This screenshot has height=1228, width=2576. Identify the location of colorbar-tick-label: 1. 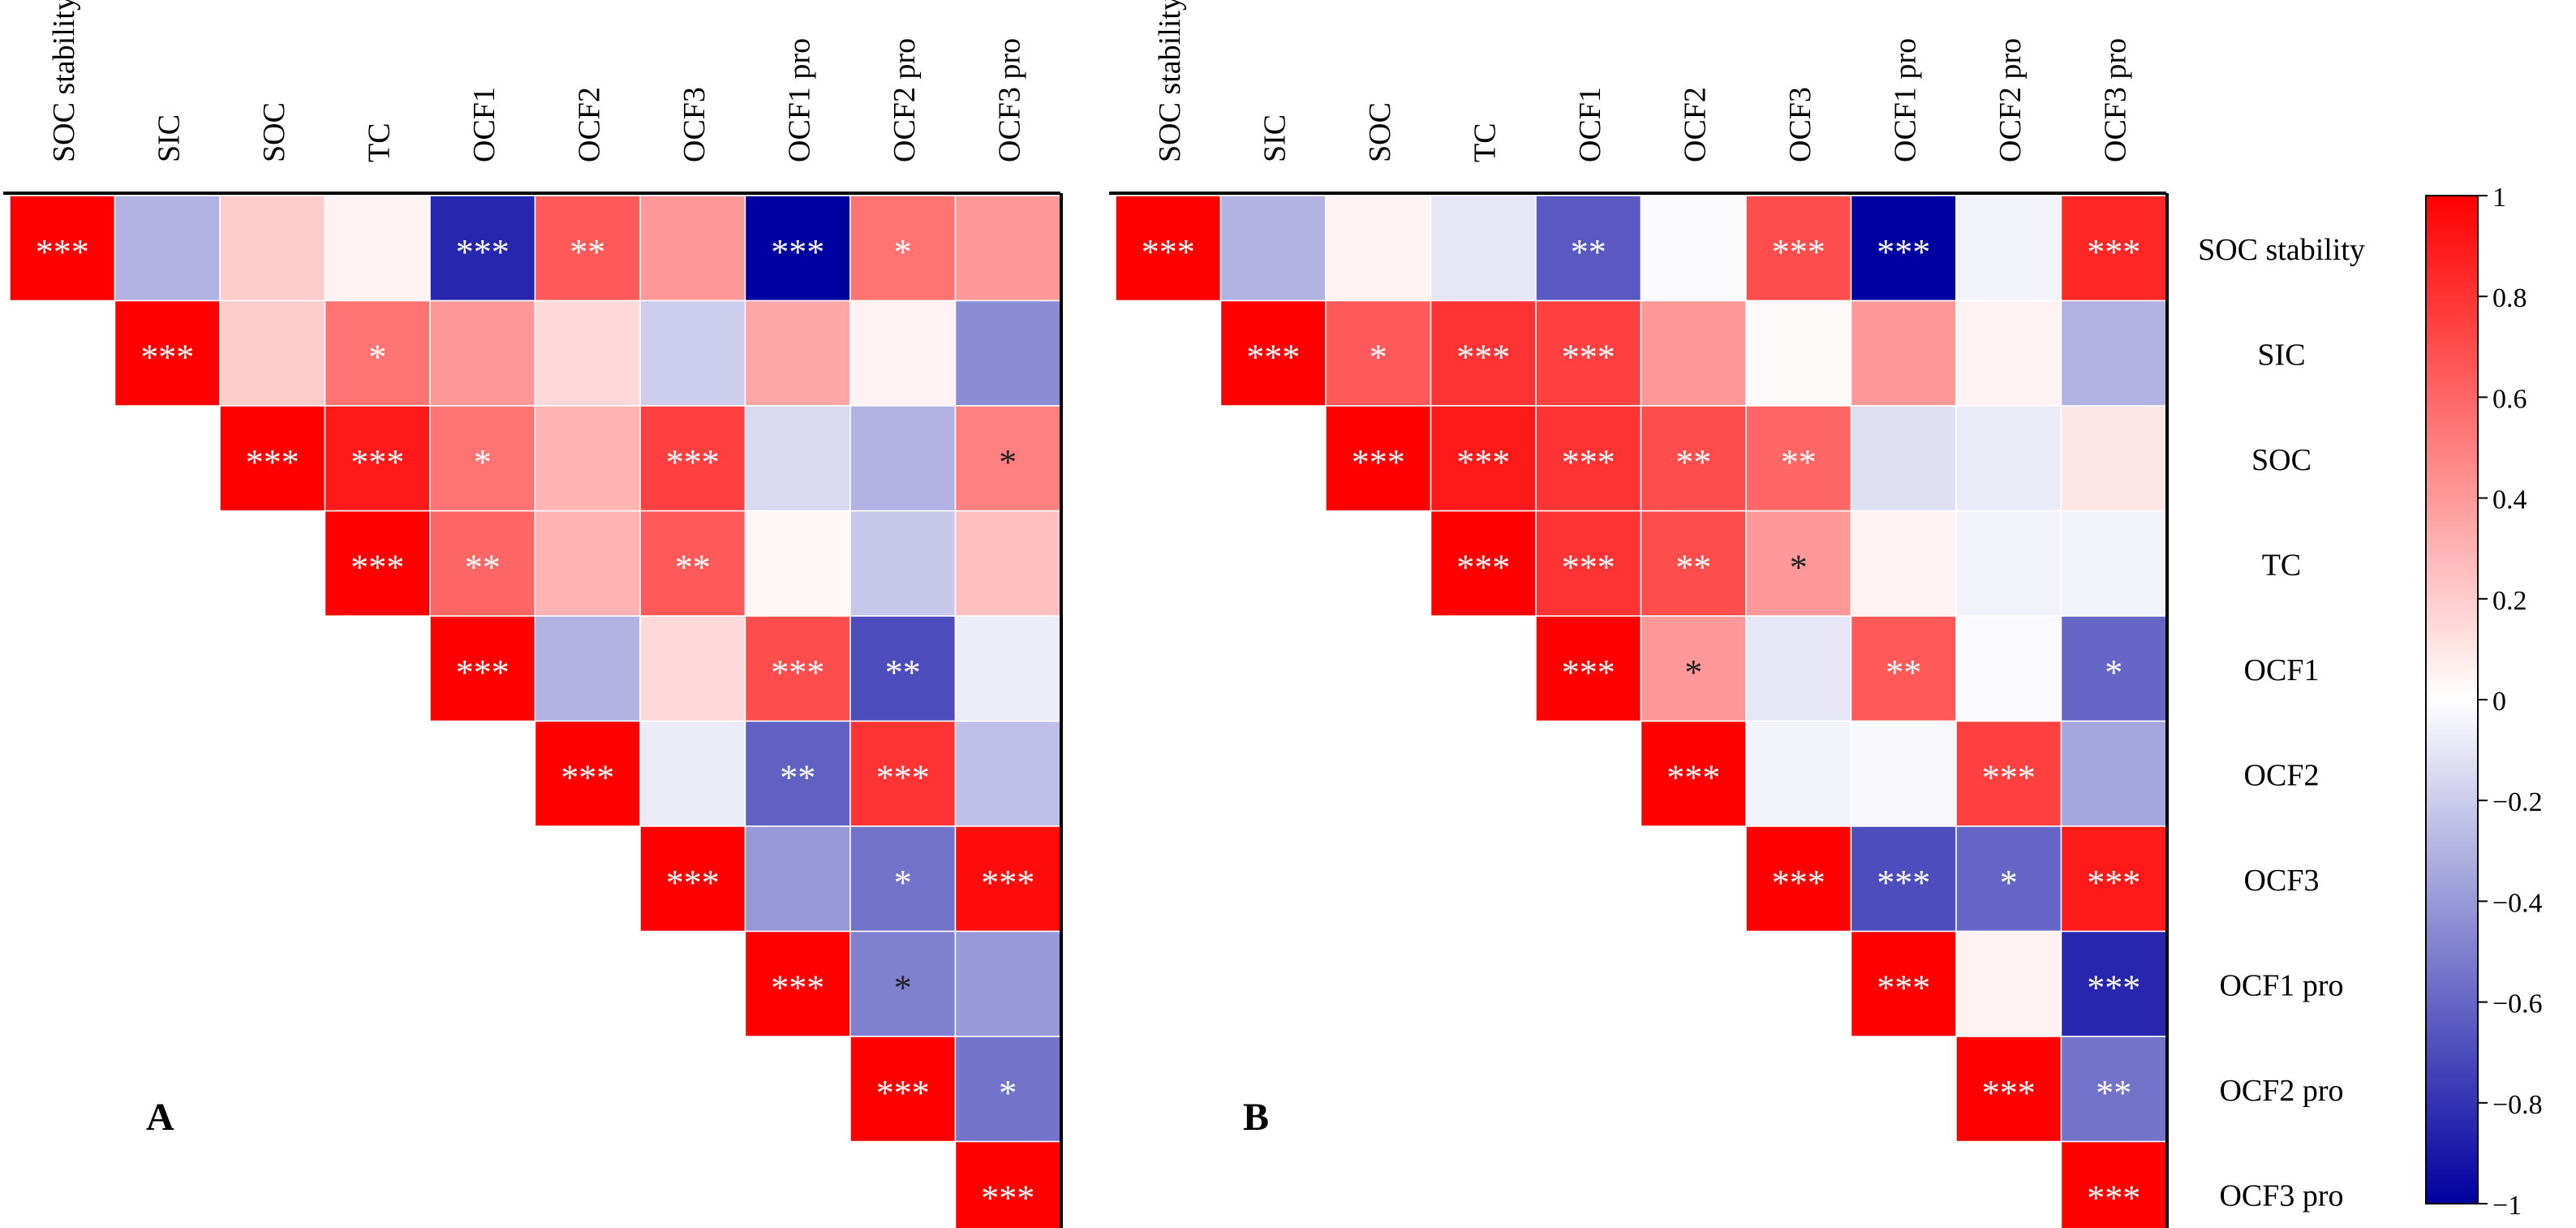
(2499, 198).